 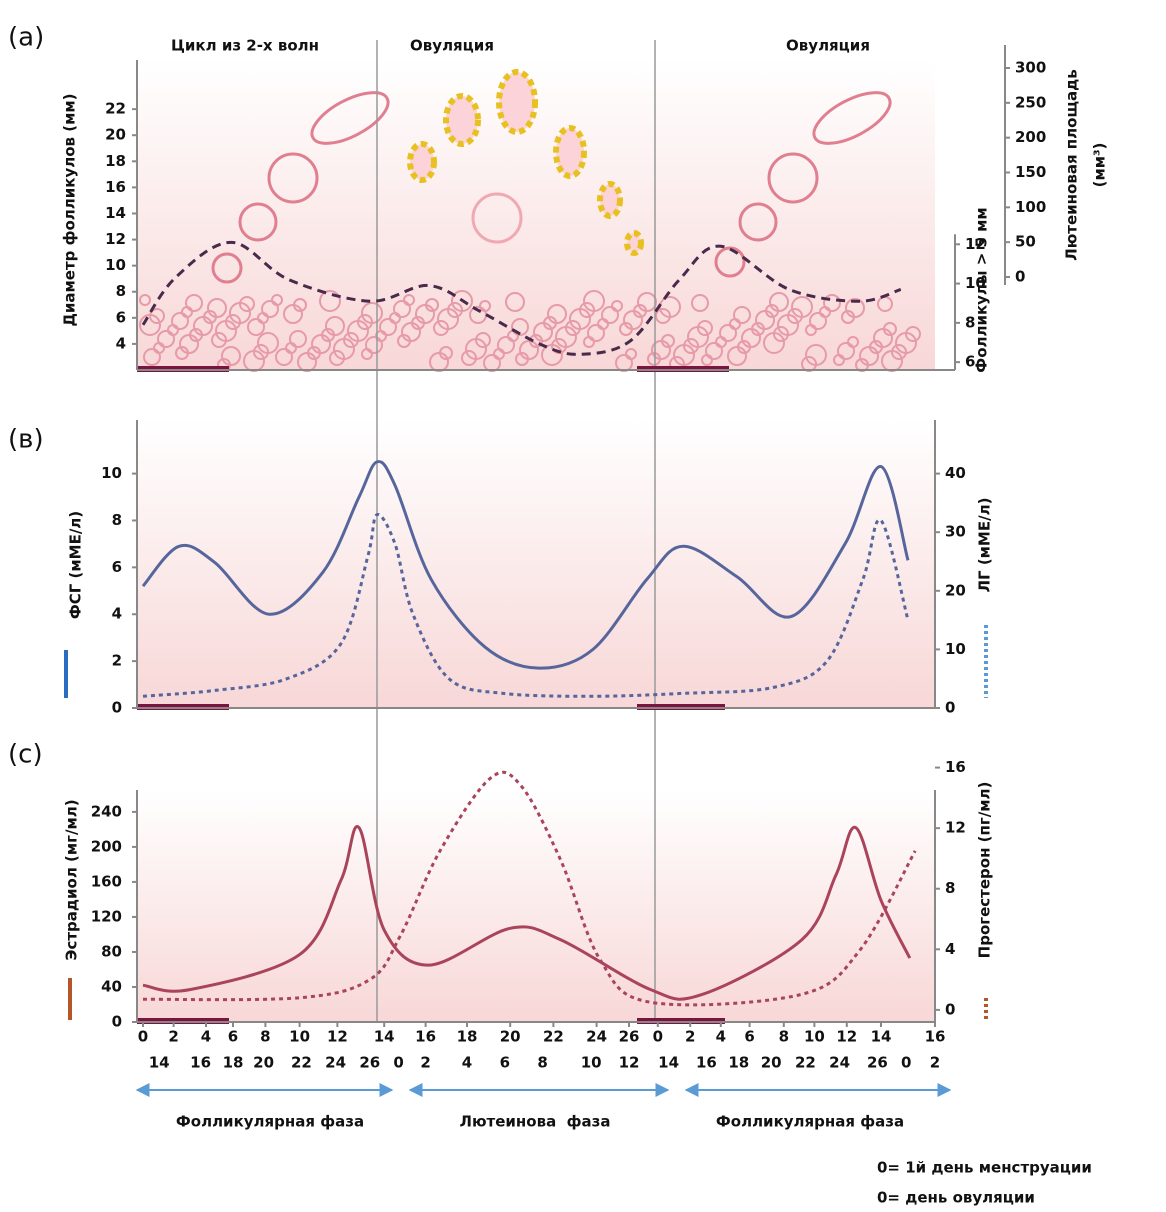 What do you see at coordinates (111, 986) in the screenshot?
I see `y-tick-label: 40` at bounding box center [111, 986].